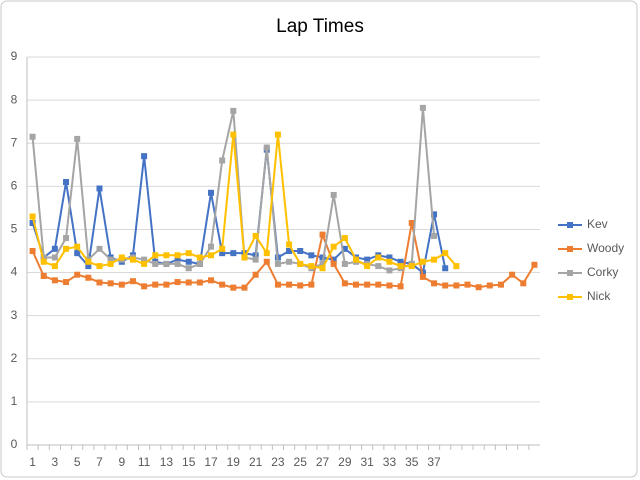 The height and width of the screenshot is (480, 640). Describe the element at coordinates (323, 462) in the screenshot. I see `x-tick-label: 27` at that location.